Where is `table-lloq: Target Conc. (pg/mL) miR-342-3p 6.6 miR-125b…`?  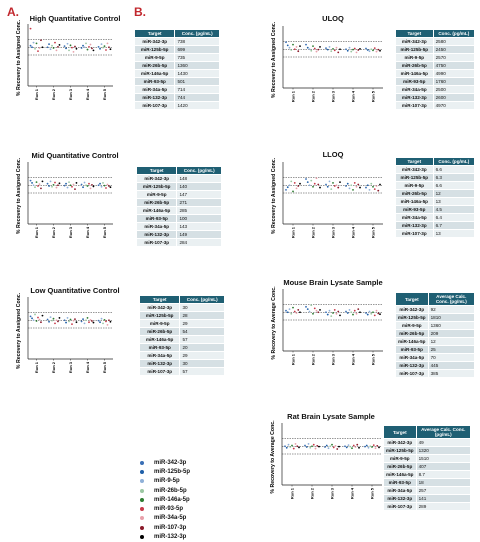 table-lloq: Target Conc. (pg/mL) miR-342-3p 6.6 miR-125b… is located at coordinates (435, 197).